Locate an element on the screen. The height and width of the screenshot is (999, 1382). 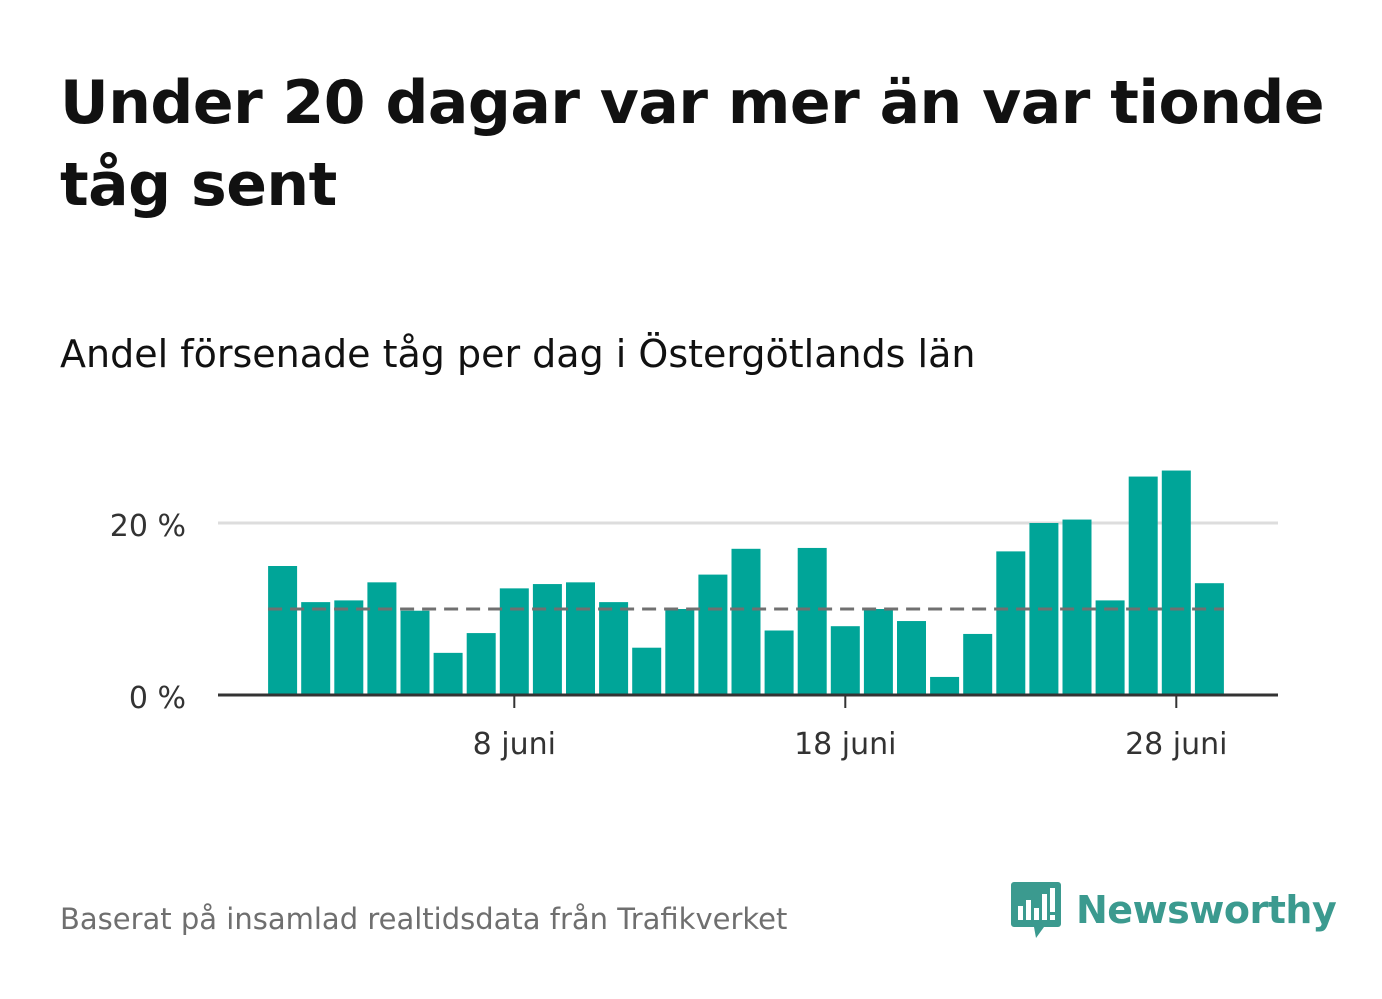
y-tick-label: 0 % is located at coordinates (157, 698).